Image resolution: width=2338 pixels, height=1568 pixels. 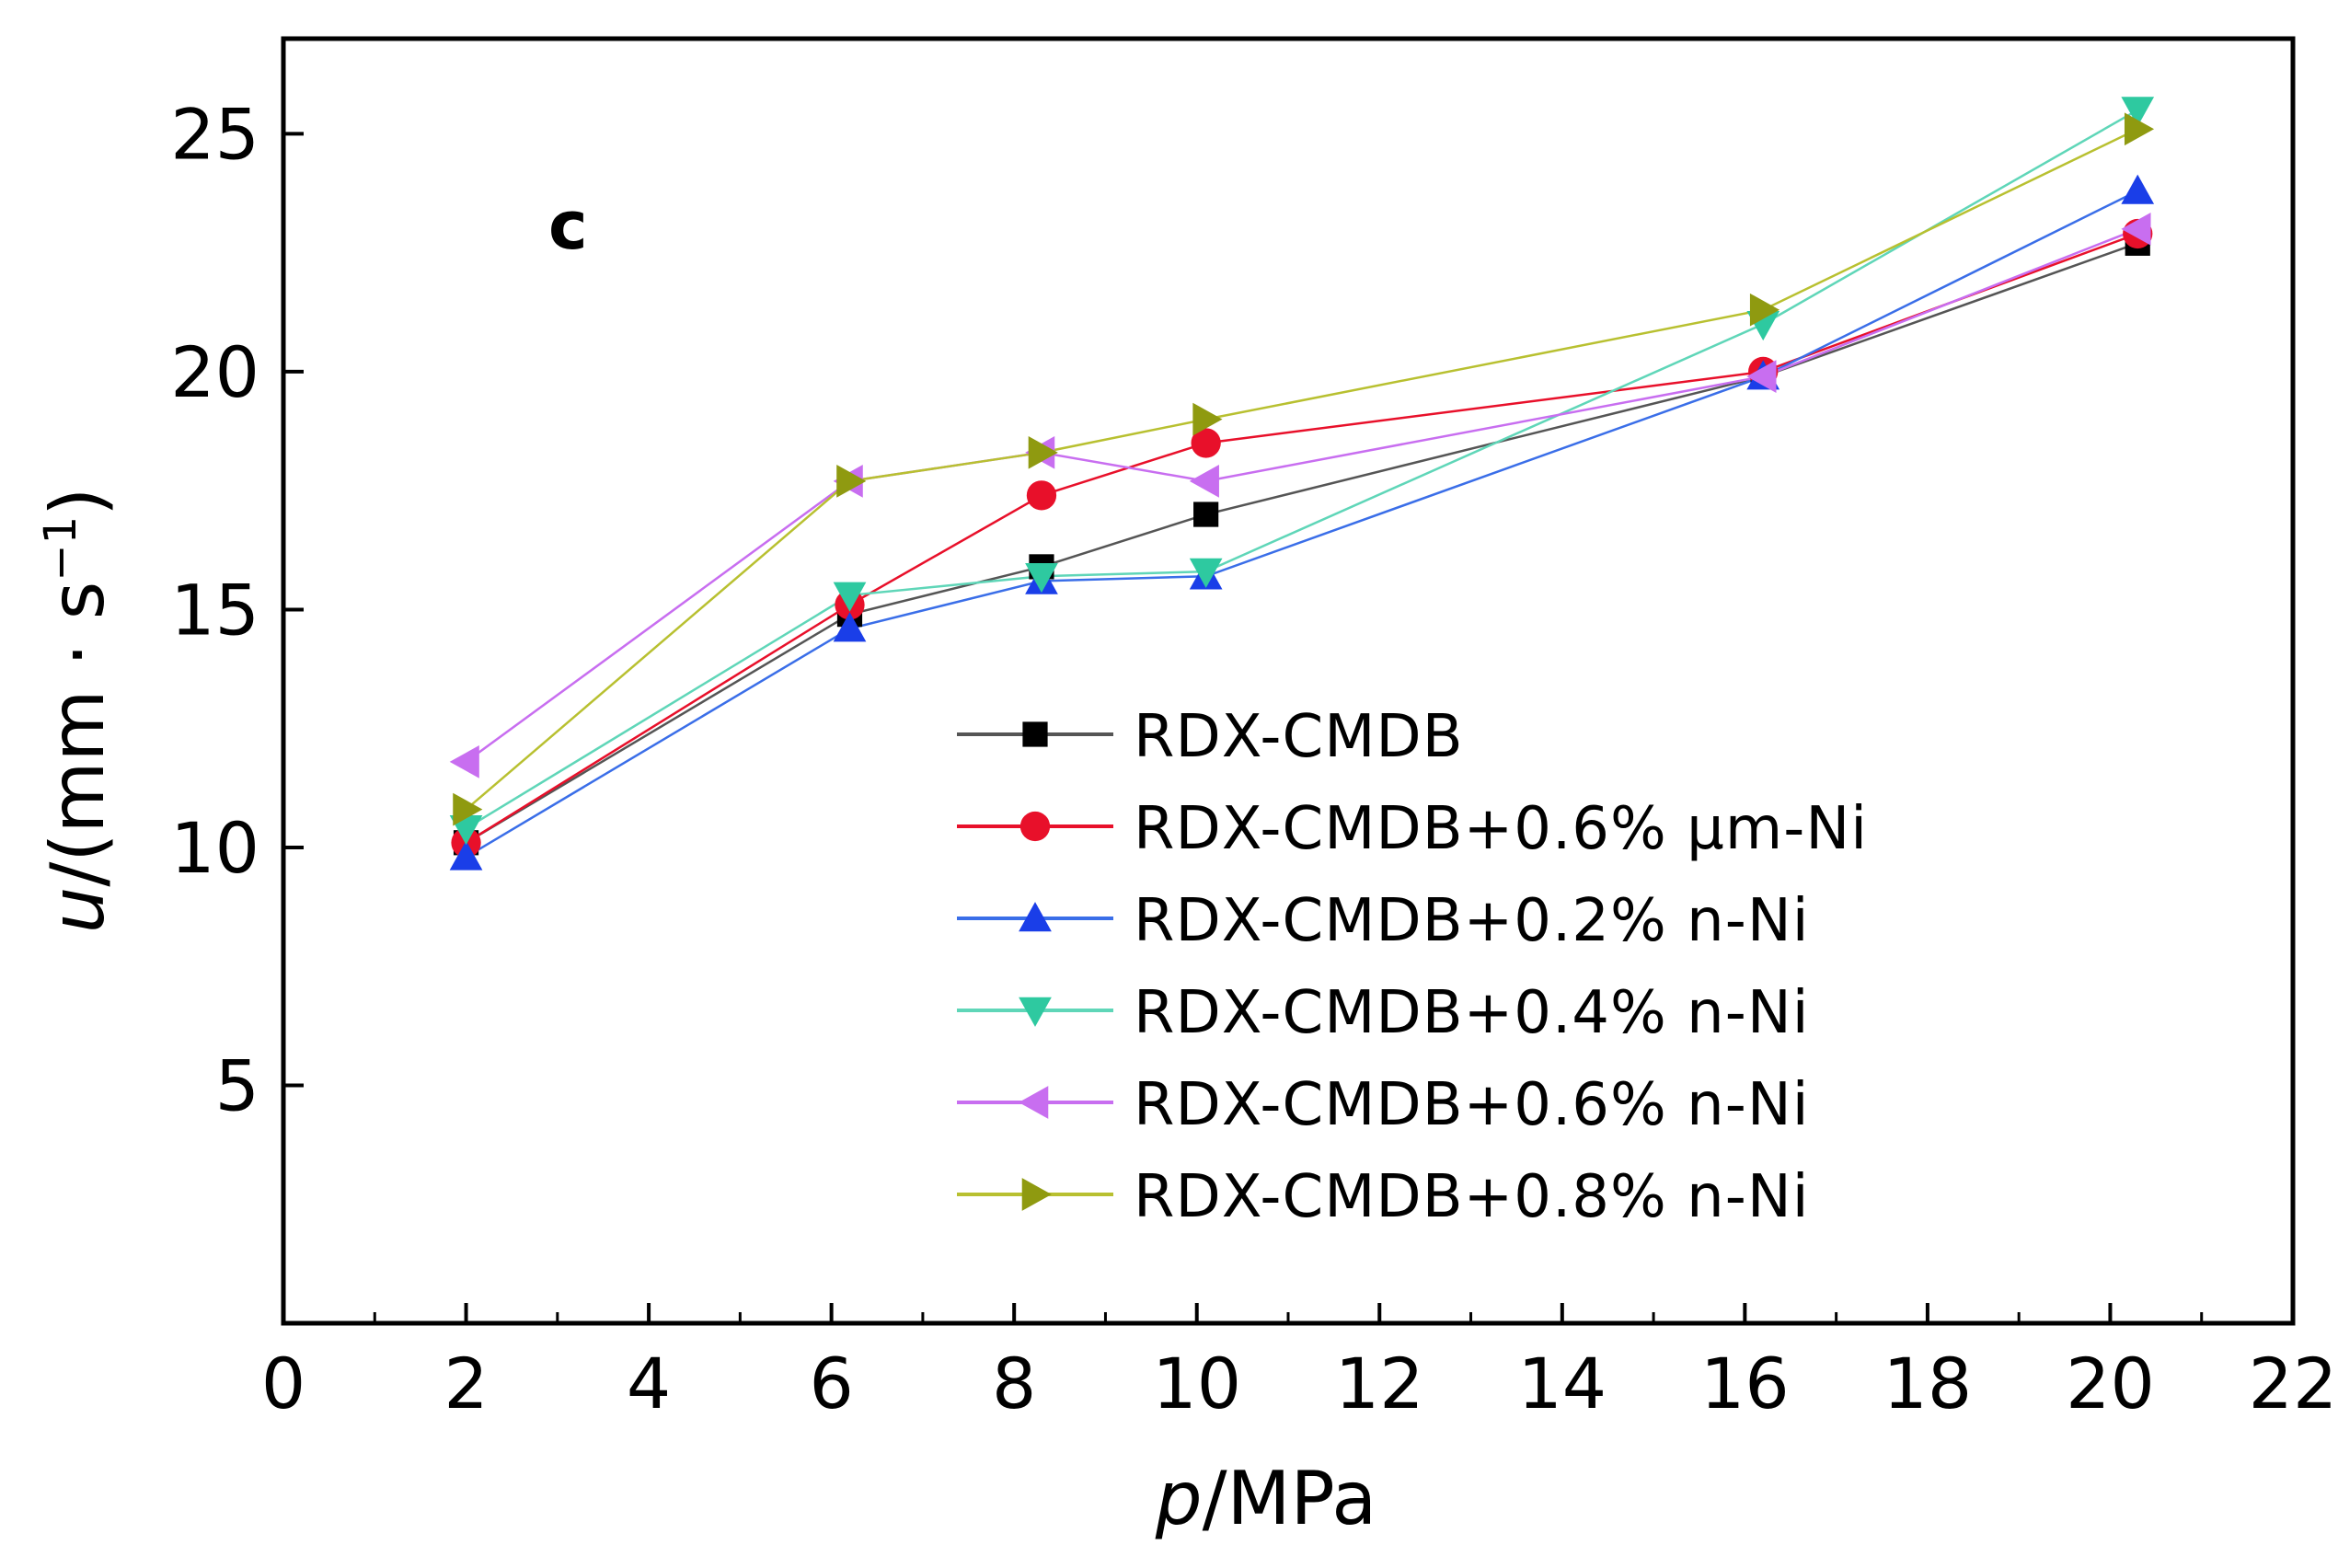 I want to click on legend-label: RDX-CMDB+0.4% n-Ni, so click(x=1471, y=1013).